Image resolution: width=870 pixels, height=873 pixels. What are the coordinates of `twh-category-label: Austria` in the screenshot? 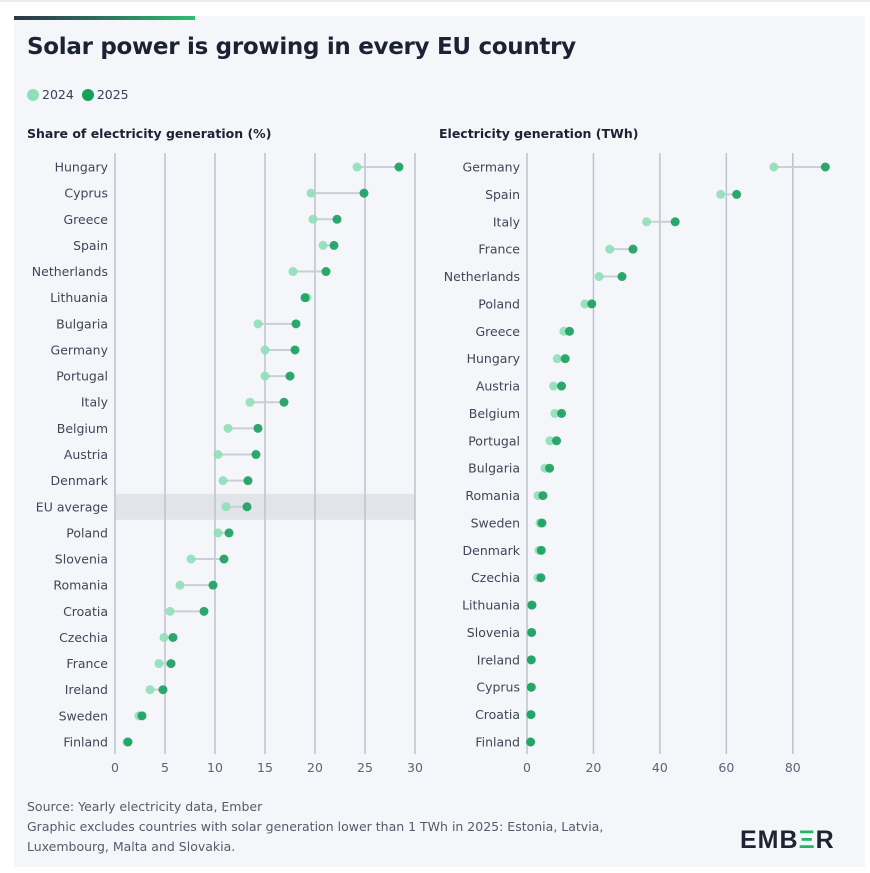 It's located at (498, 386).